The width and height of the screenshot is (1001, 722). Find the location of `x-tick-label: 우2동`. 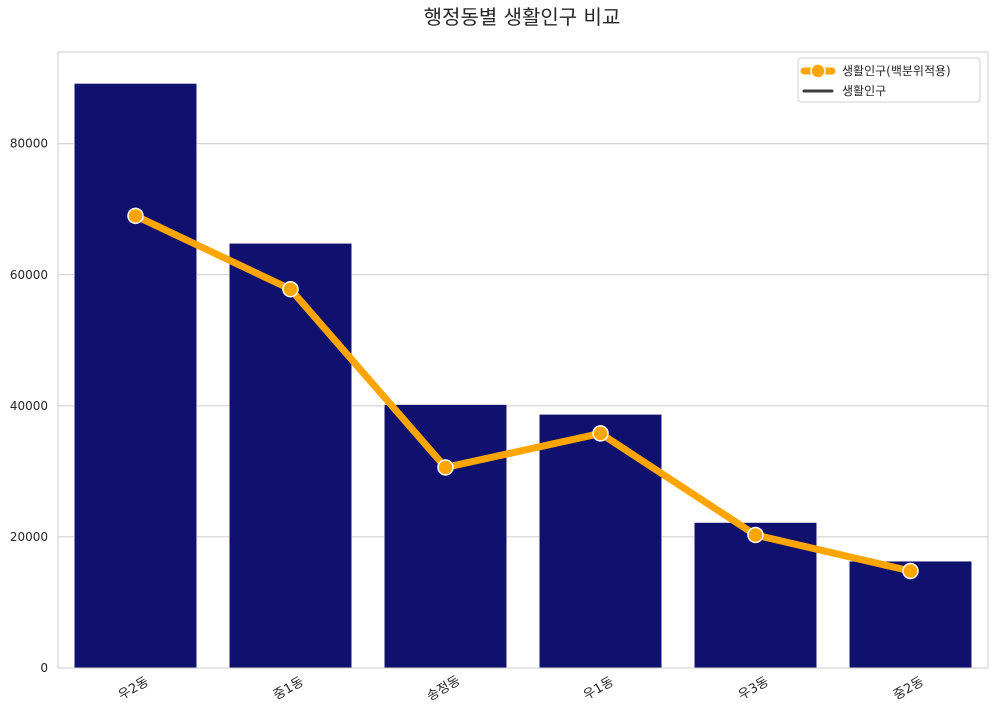

x-tick-label: 우2동 is located at coordinates (133, 688).